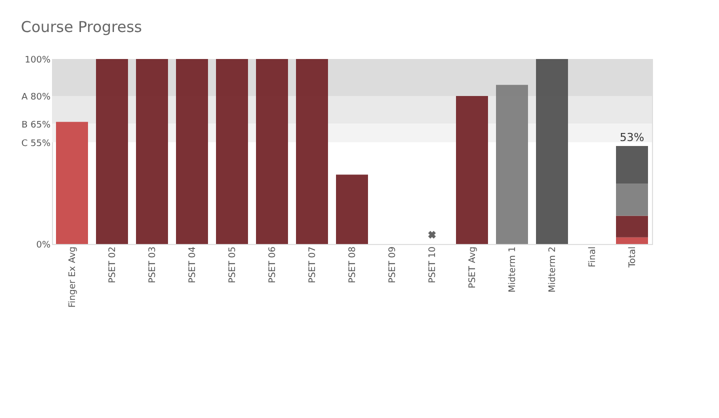 The image size is (719, 418). What do you see at coordinates (553, 269) in the screenshot?
I see `x-tick-label: Midterm 2` at bounding box center [553, 269].